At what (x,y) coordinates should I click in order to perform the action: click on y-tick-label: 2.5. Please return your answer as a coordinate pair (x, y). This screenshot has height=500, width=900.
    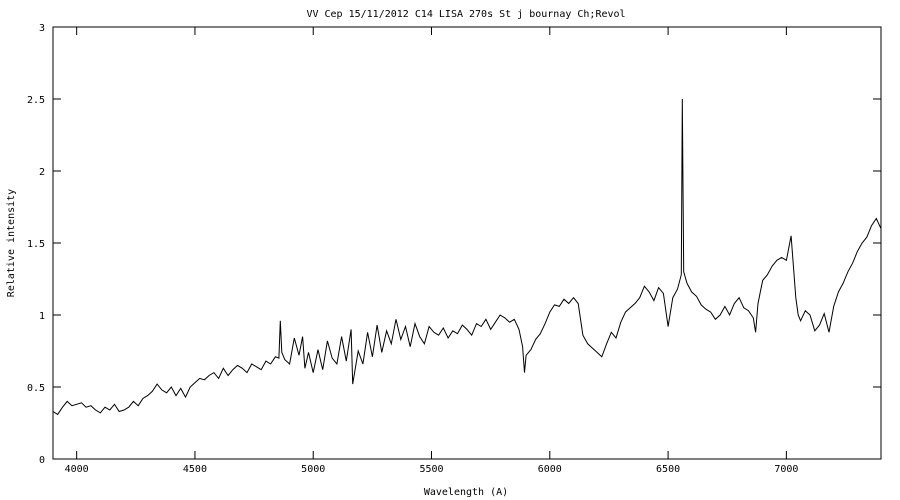
    Looking at the image, I should click on (36, 100).